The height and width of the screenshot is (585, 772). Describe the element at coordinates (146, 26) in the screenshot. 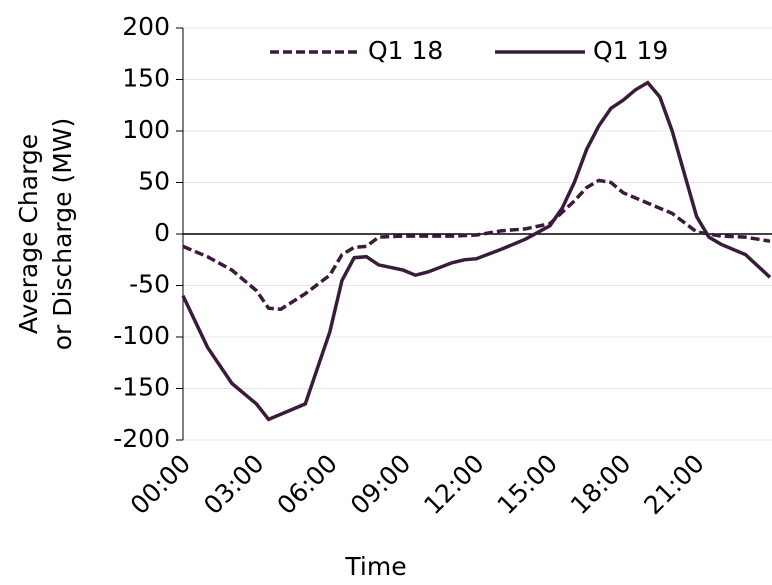

I see `y-tick-label: 200` at that location.